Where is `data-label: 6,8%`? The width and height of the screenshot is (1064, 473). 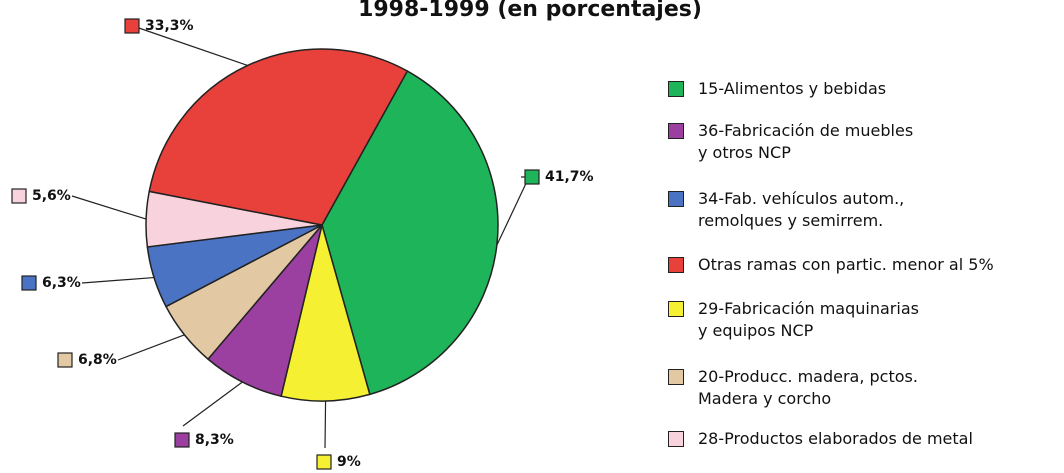 data-label: 6,8% is located at coordinates (97, 360).